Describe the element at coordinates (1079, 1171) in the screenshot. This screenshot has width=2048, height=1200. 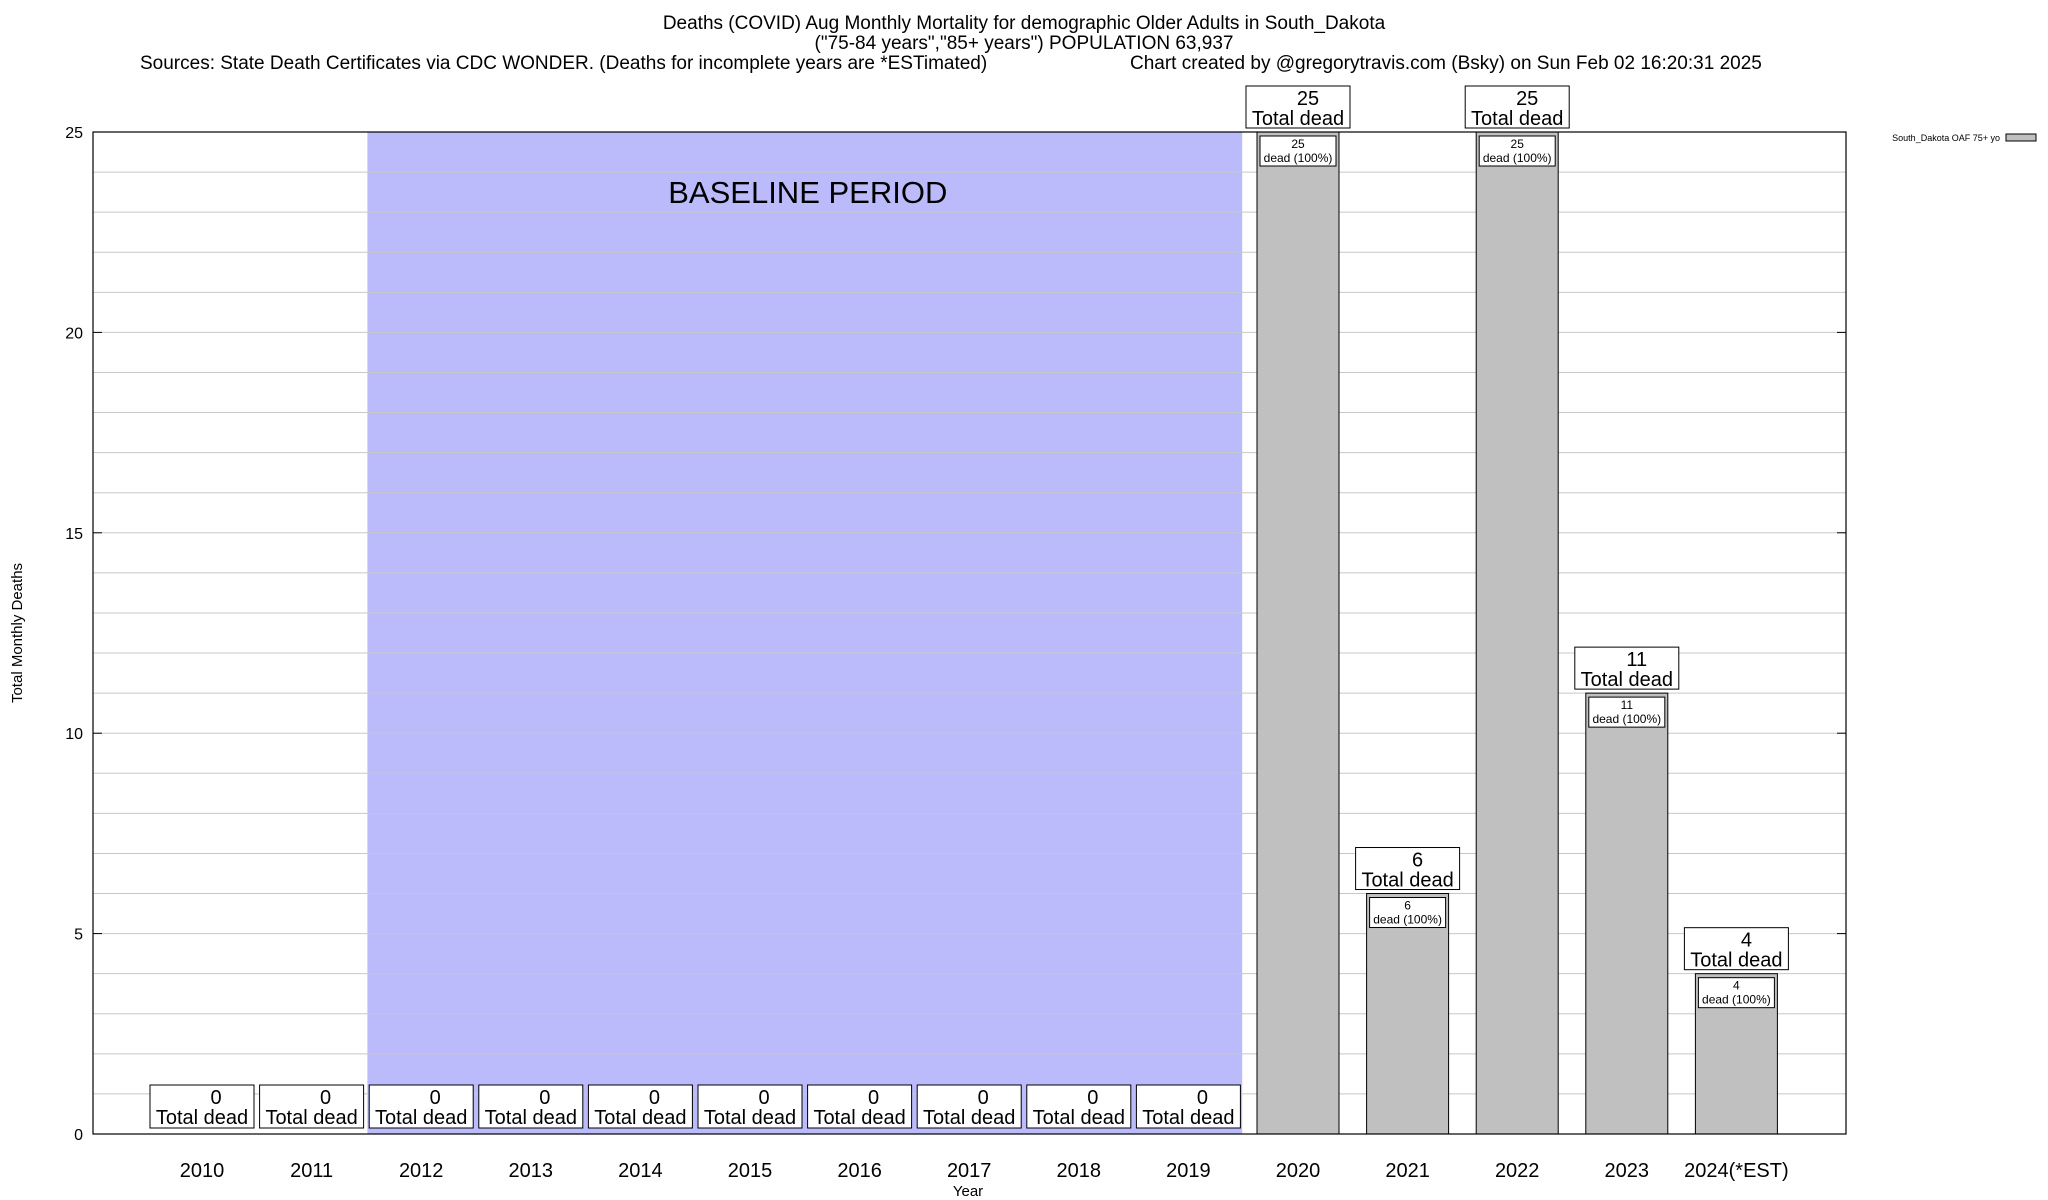
I see `x-tick-label: 2018` at that location.